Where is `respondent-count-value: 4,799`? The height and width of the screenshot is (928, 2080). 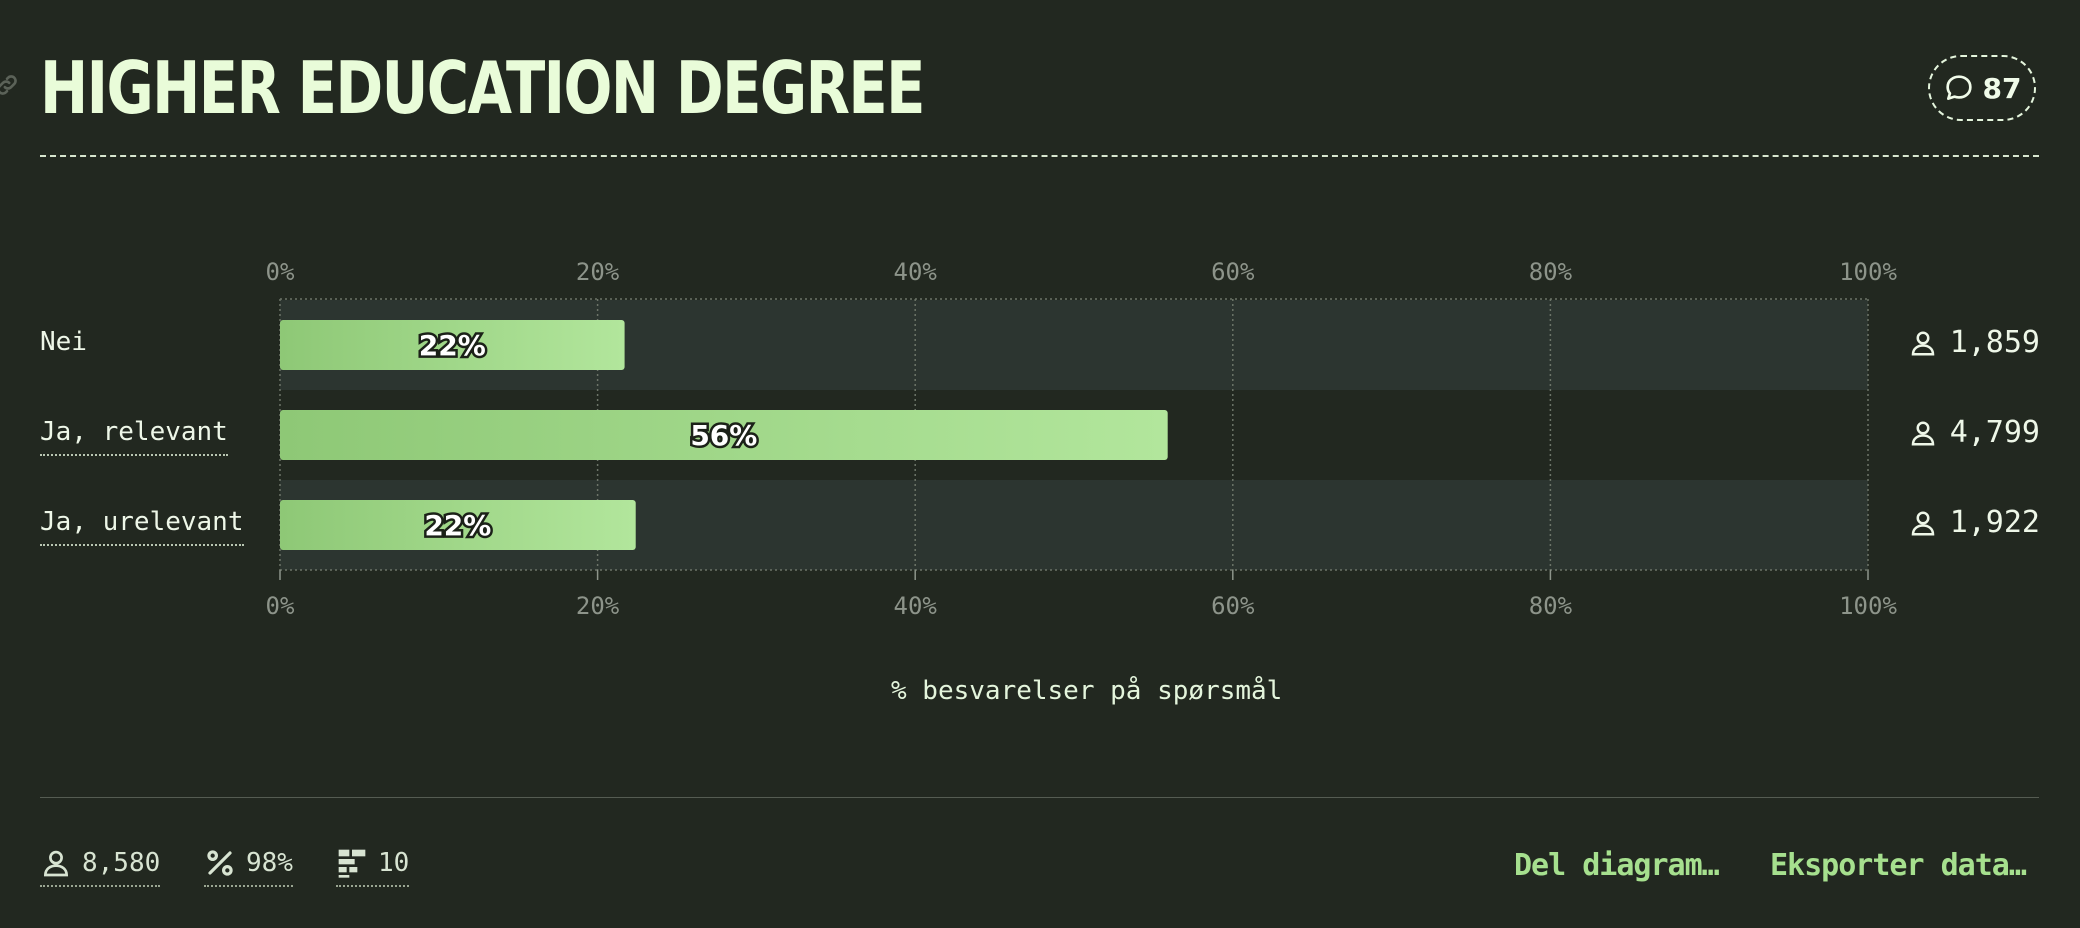 respondent-count-value: 4,799 is located at coordinates (1994, 432).